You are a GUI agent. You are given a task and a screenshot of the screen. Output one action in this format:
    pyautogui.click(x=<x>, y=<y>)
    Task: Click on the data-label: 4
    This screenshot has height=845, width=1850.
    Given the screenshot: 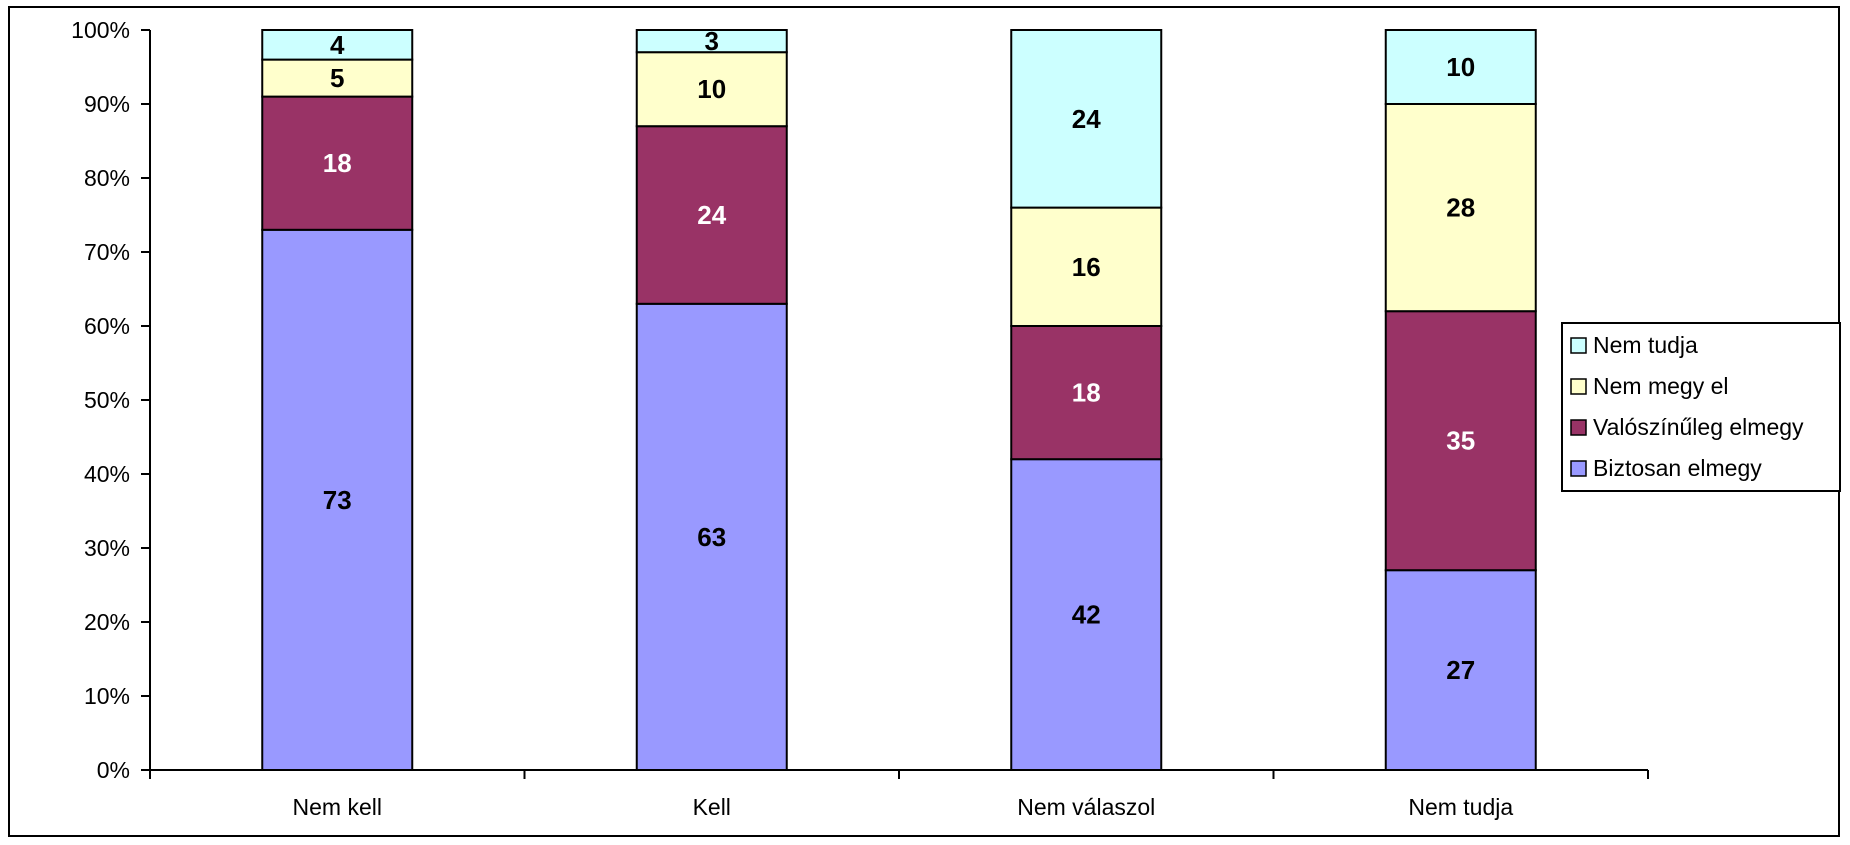 What is the action you would take?
    pyautogui.click(x=337, y=45)
    